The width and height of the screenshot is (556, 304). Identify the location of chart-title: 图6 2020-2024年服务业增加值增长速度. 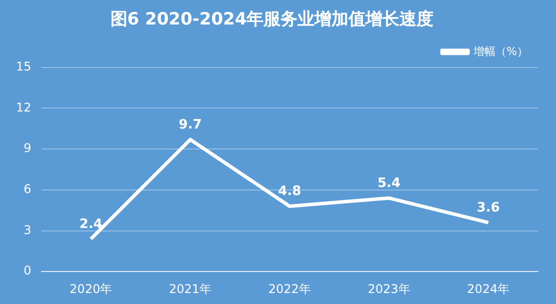
(272, 20).